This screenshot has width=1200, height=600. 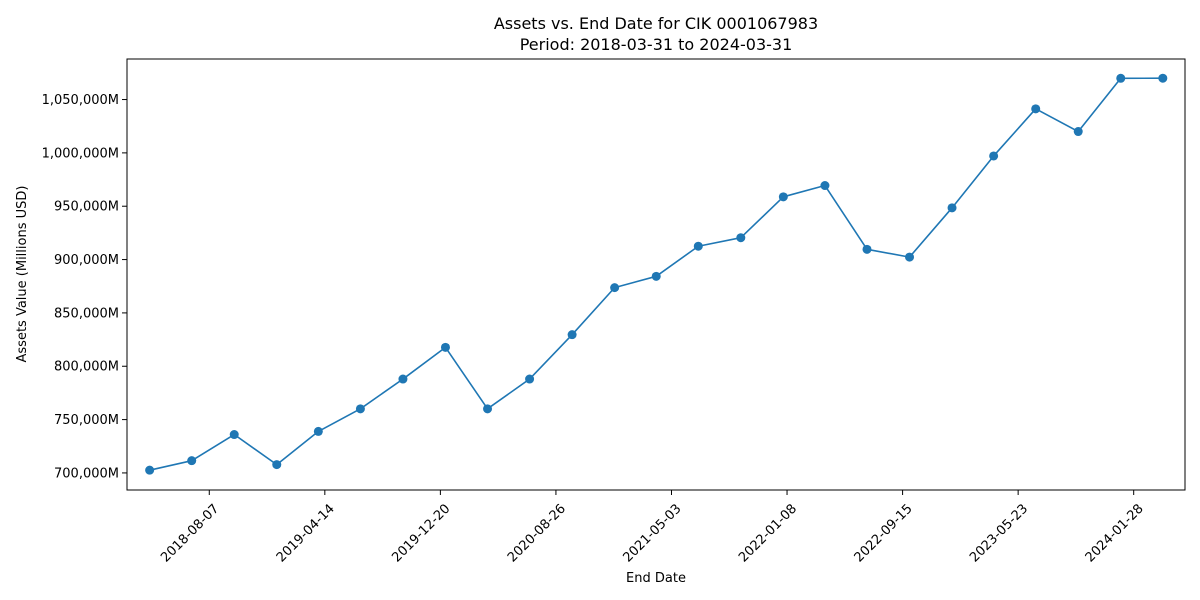 What do you see at coordinates (656, 578) in the screenshot?
I see `x-axis-label: End Date` at bounding box center [656, 578].